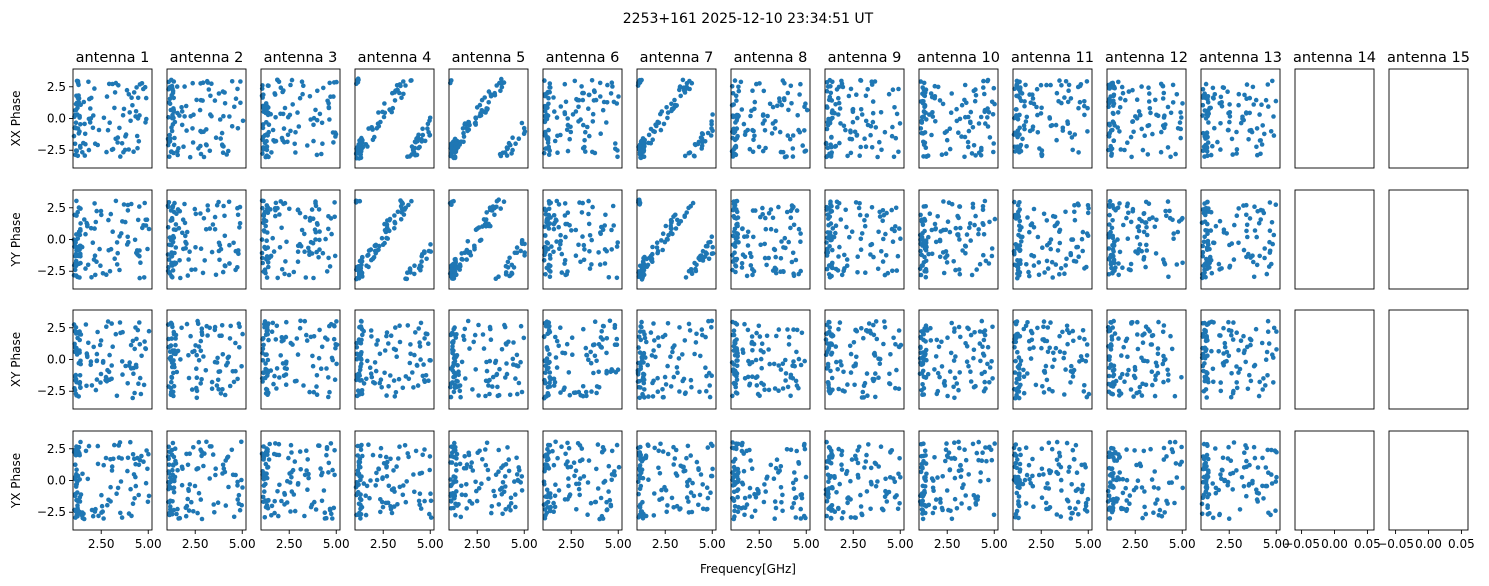  What do you see at coordinates (1052, 58) in the screenshot?
I see `antenna-title: antenna 11` at bounding box center [1052, 58].